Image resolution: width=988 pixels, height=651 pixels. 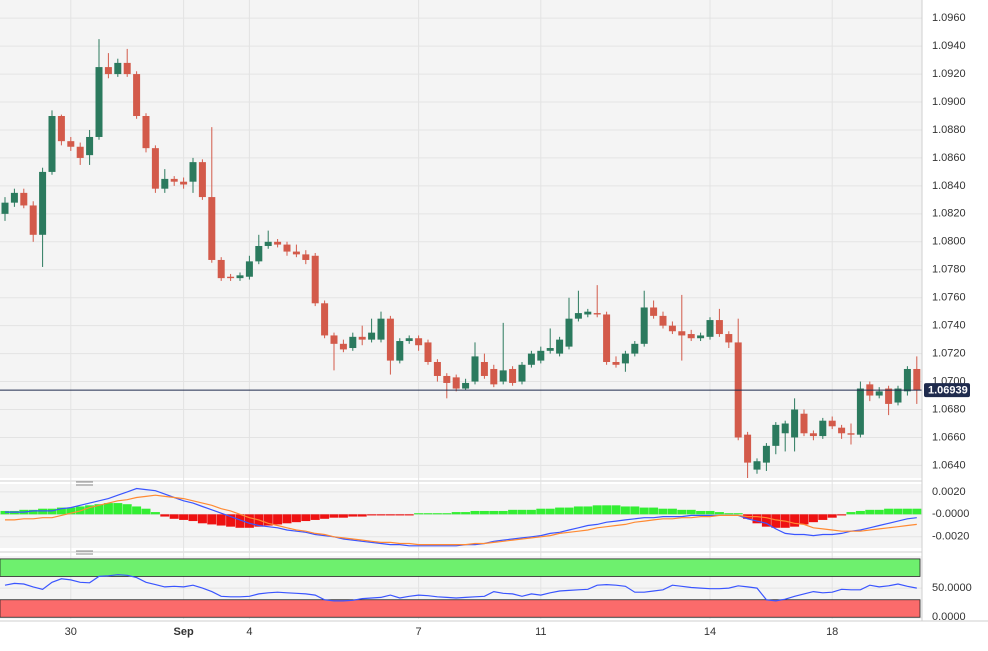 I want to click on y-tick-label: 1.0660, so click(x=949, y=437).